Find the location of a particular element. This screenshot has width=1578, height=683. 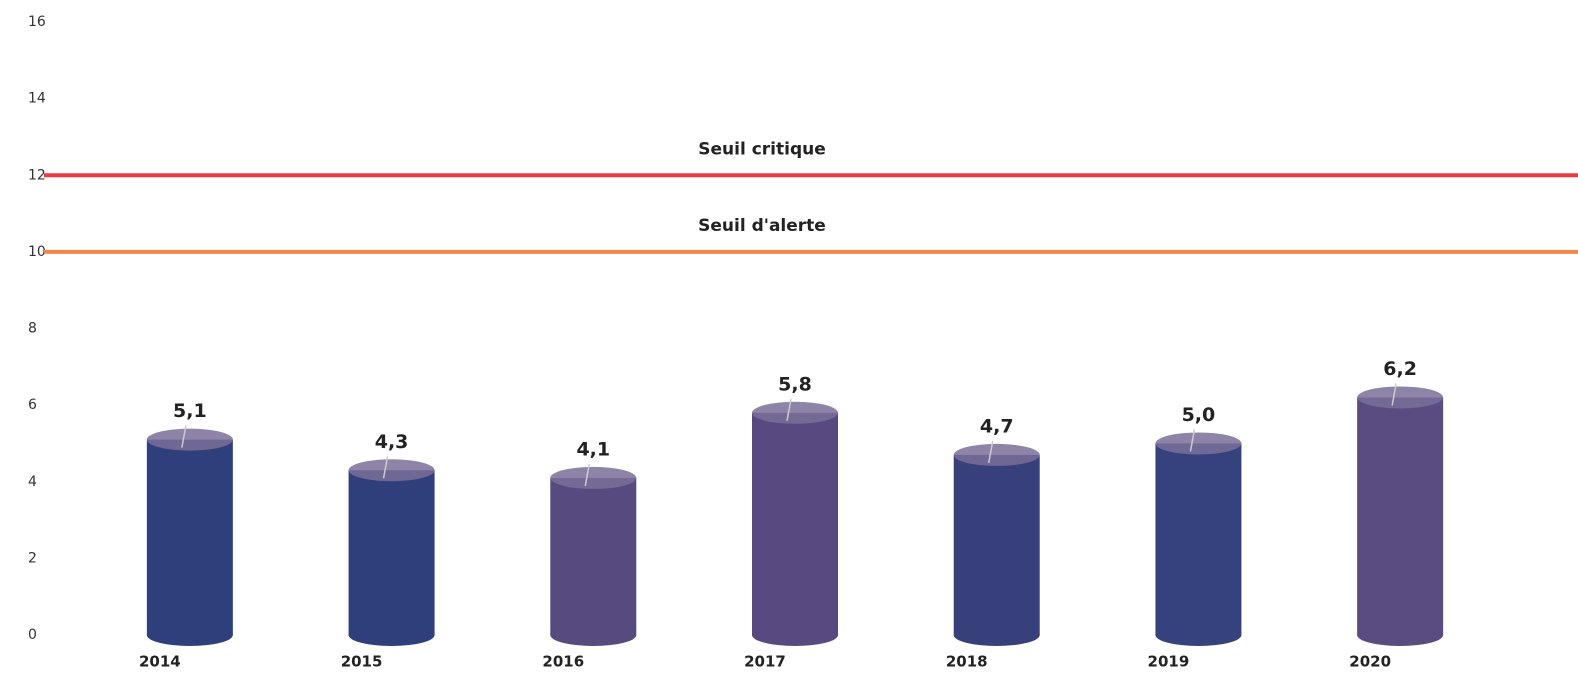

value-label: 4,1 is located at coordinates (593, 449).